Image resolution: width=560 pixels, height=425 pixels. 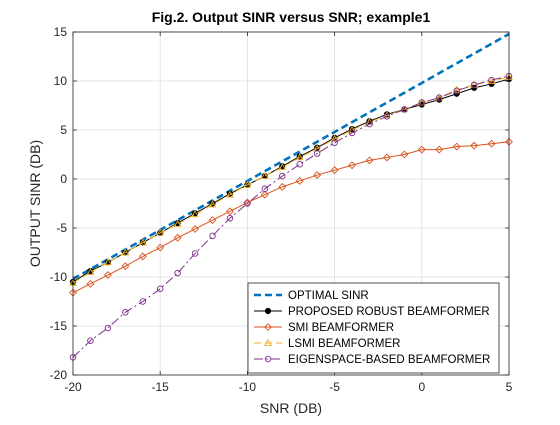 I want to click on y-tick-label: 10, so click(x=61, y=81).